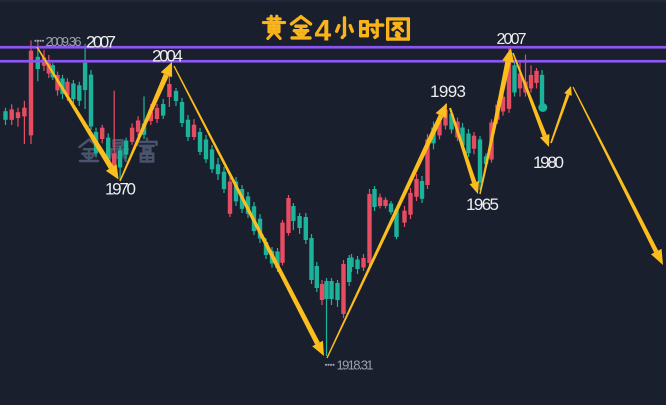 The image size is (666, 405). What do you see at coordinates (64, 41) in the screenshot?
I see `svg-text: 2009.36` at bounding box center [64, 41].